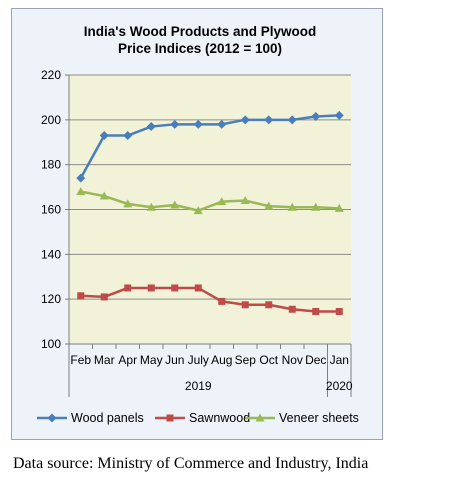  I want to click on year-label: 2020, so click(339, 386).